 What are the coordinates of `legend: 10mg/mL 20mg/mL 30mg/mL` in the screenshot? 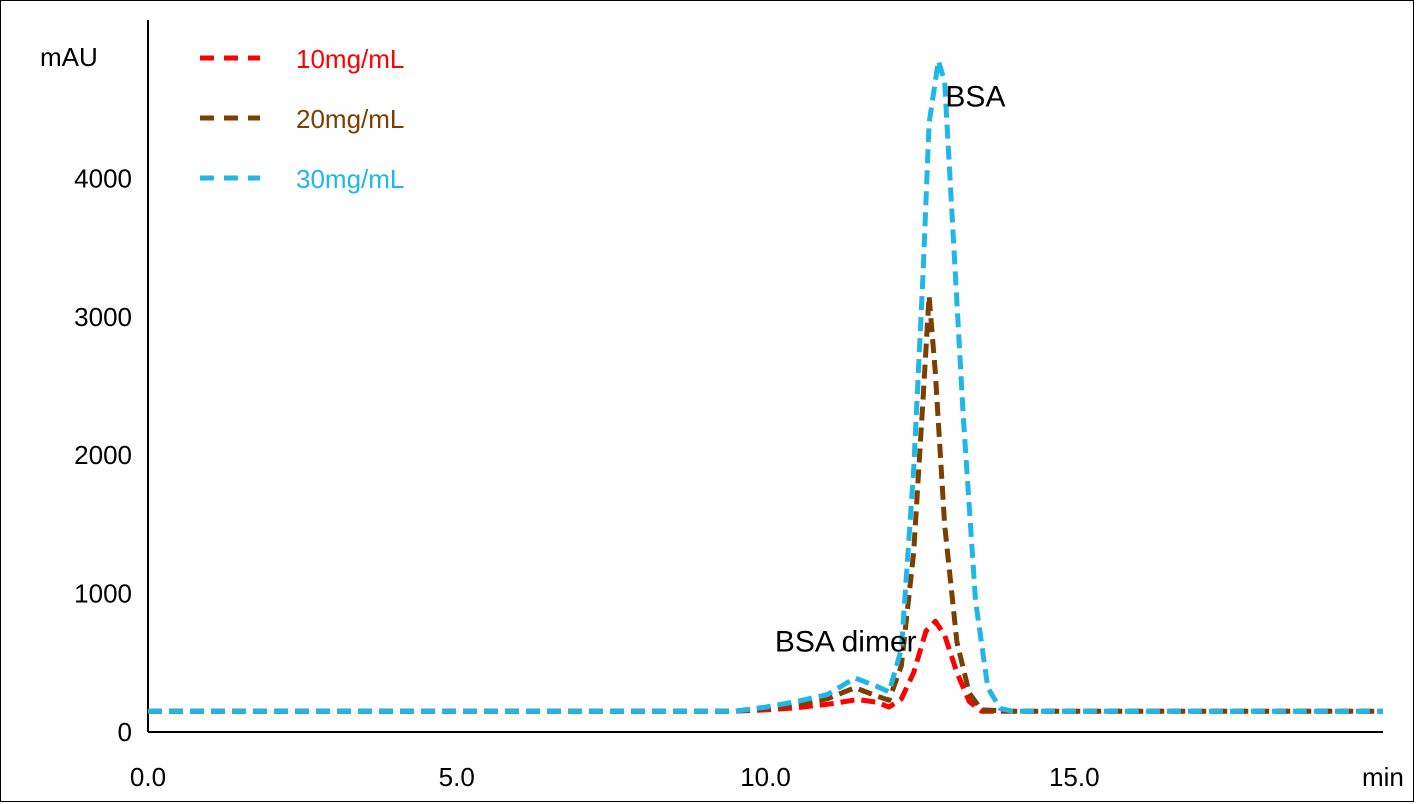 It's located at (302, 119).